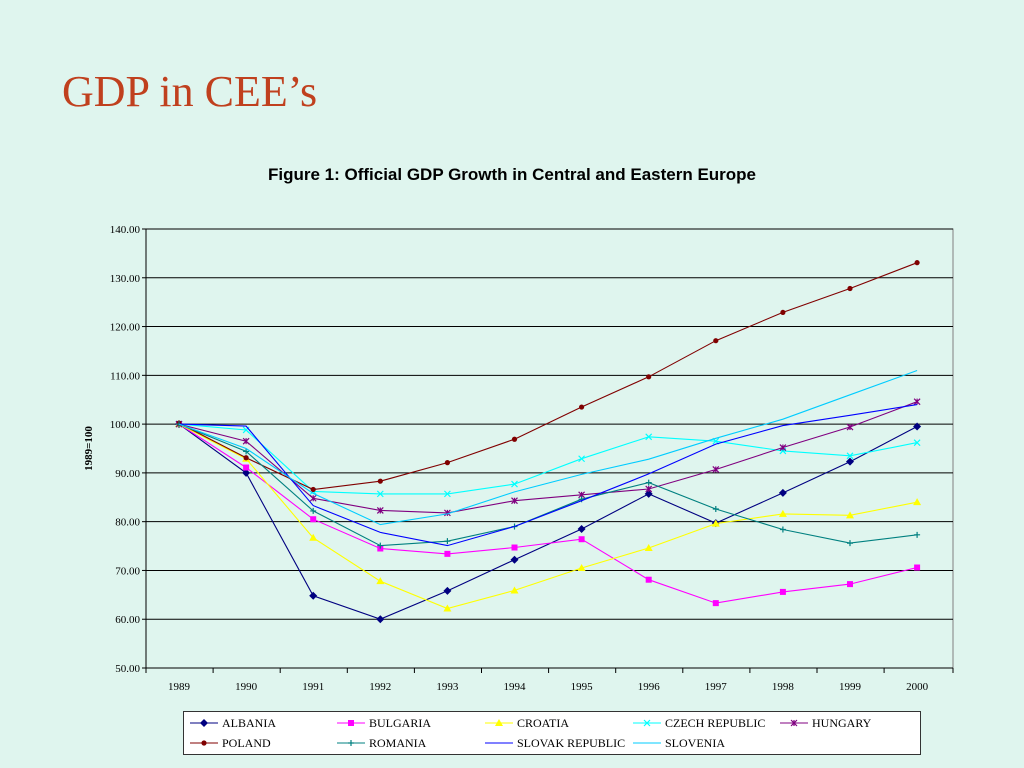 The width and height of the screenshot is (1024, 768). I want to click on x-tick-label: 1999, so click(850, 687).